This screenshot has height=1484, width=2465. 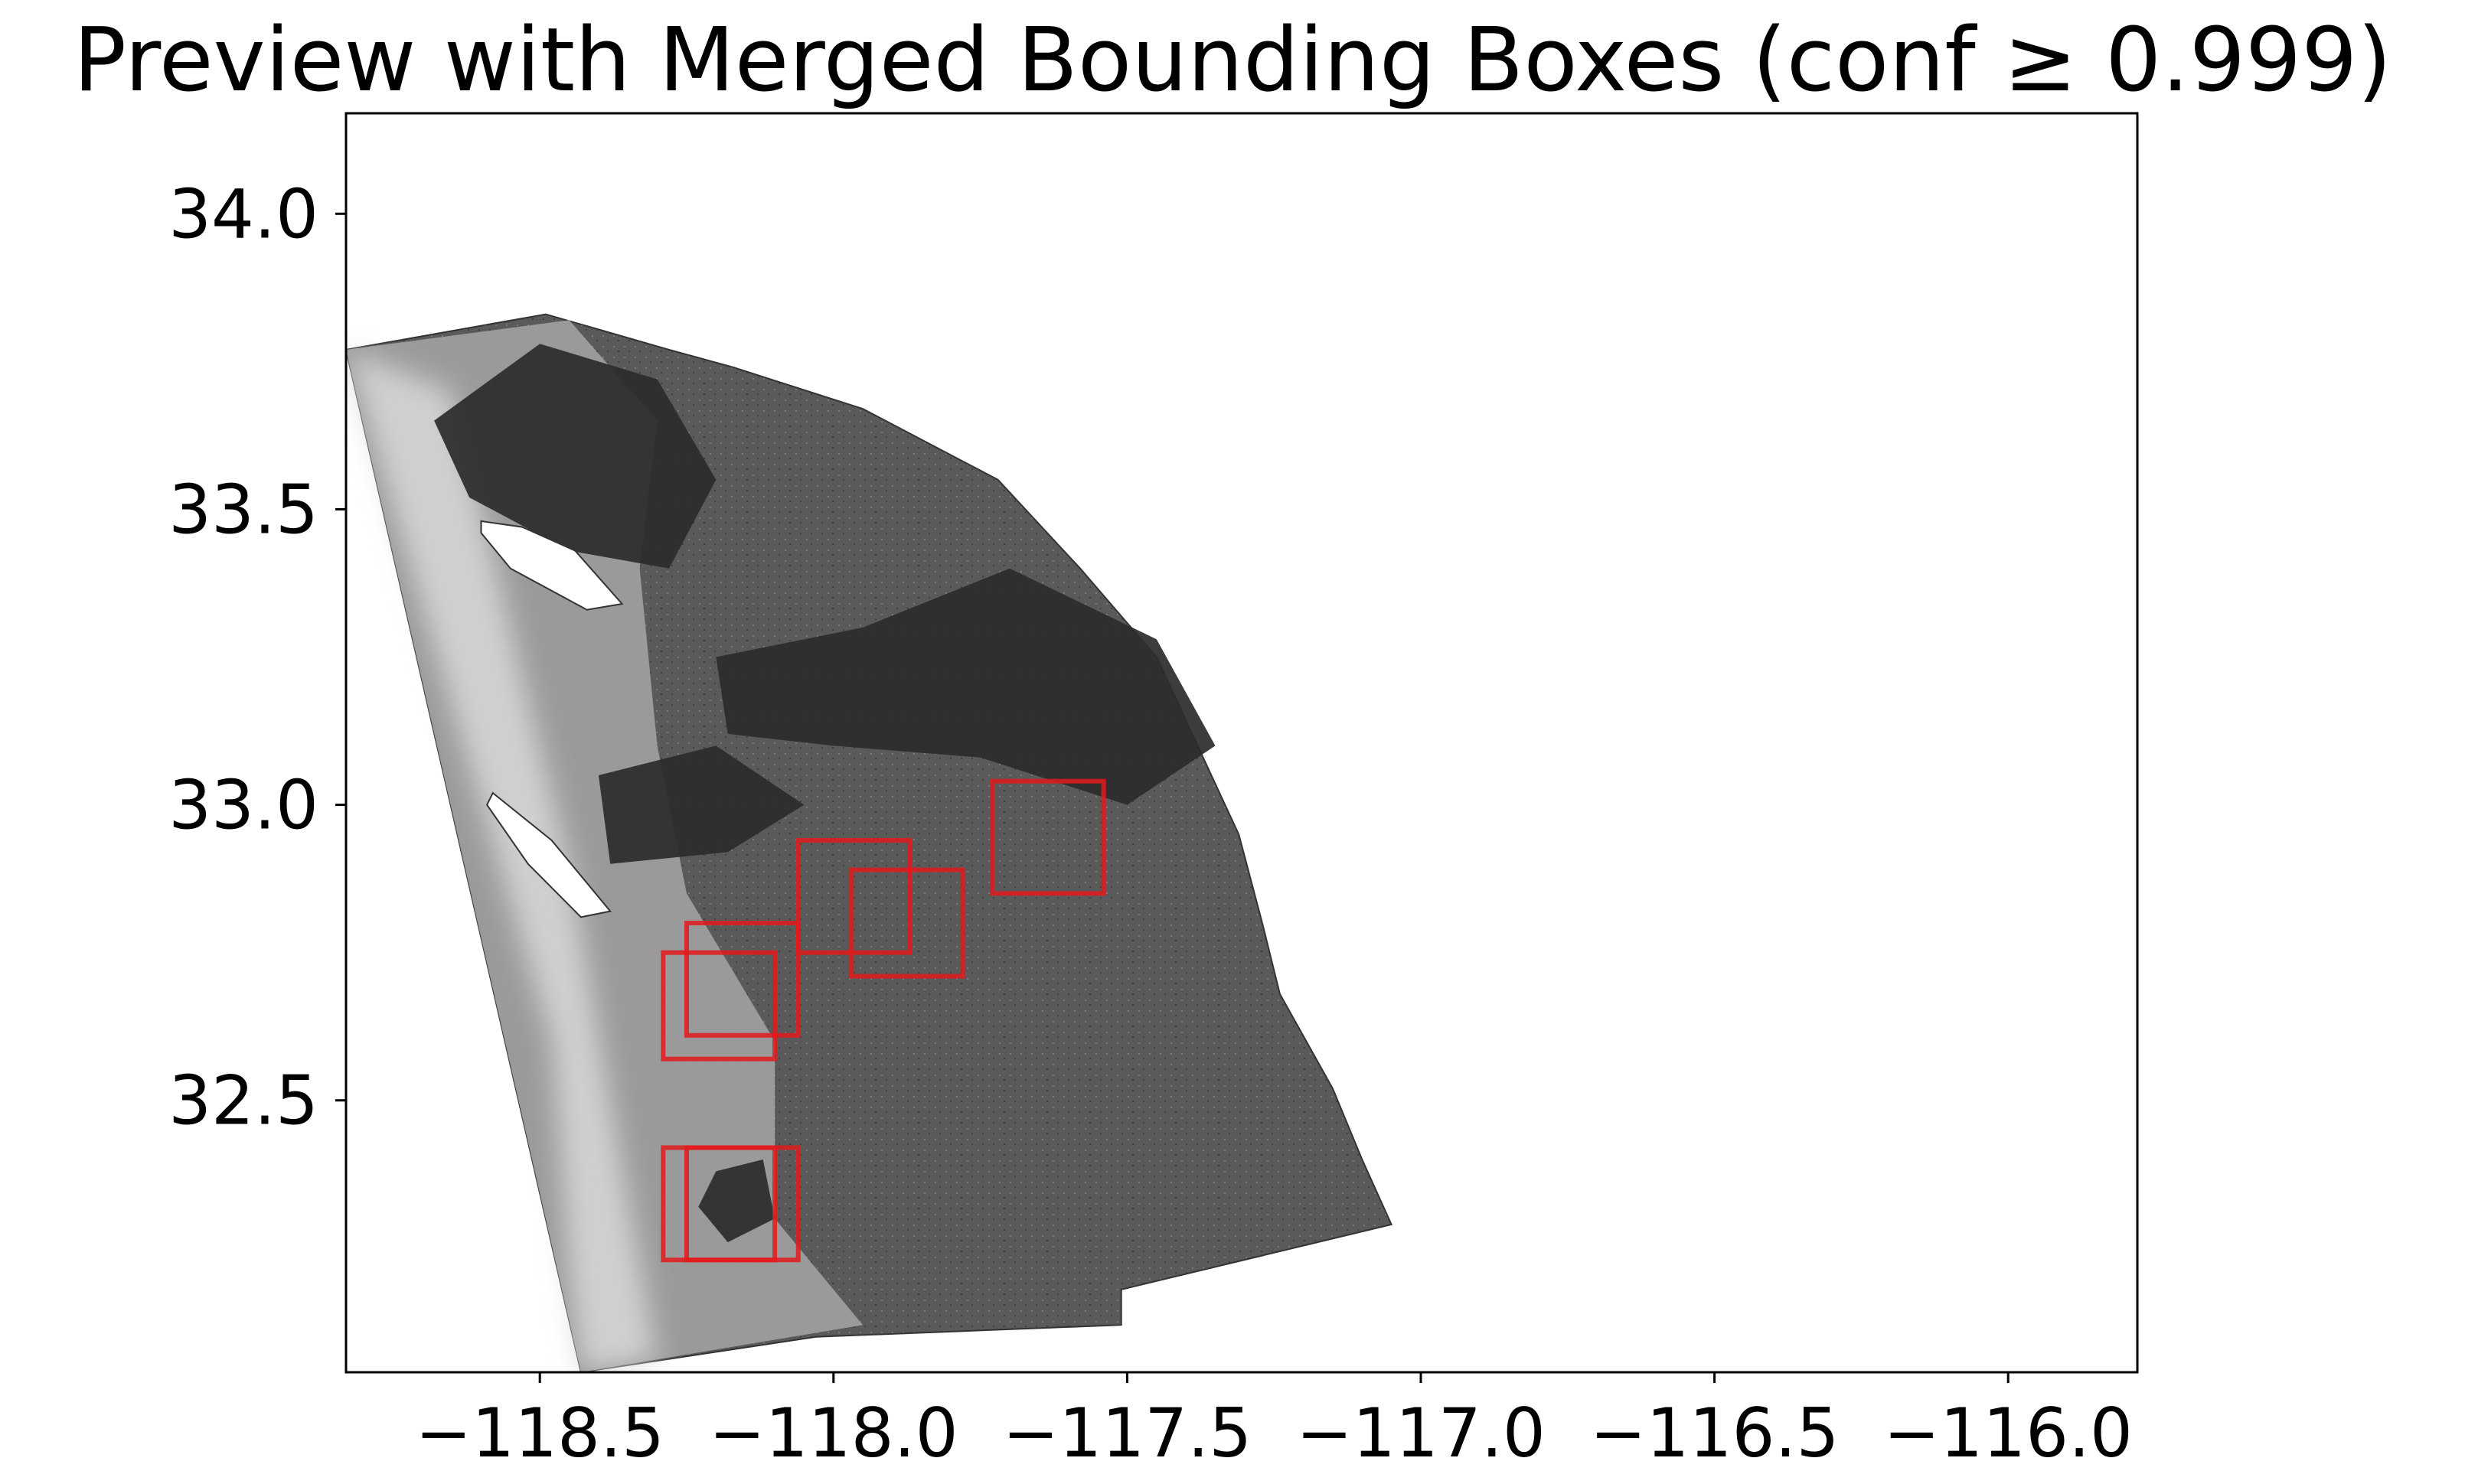 What do you see at coordinates (243, 1101) in the screenshot?
I see `y-tick-label: 32.5` at bounding box center [243, 1101].